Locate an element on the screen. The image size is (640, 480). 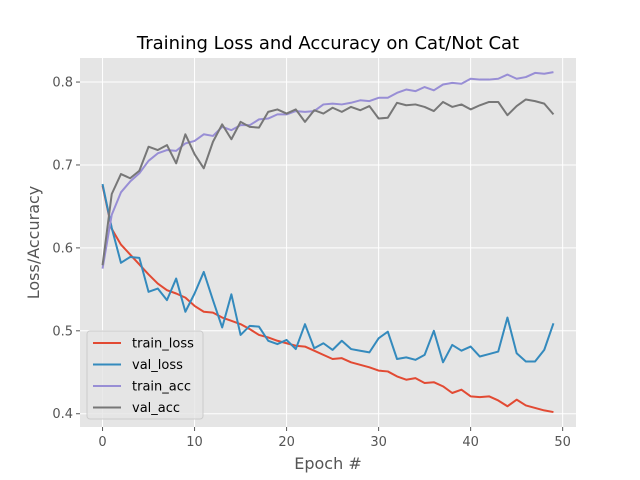
y-tick-label: 0.6 is located at coordinates (62, 248).